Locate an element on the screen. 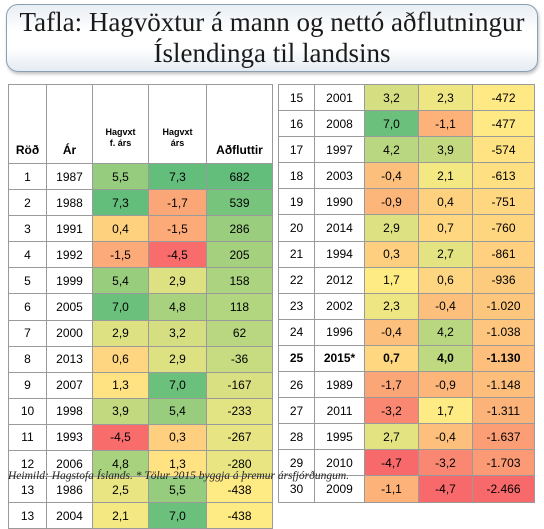  growth-cell: -0,9 is located at coordinates (445, 385).